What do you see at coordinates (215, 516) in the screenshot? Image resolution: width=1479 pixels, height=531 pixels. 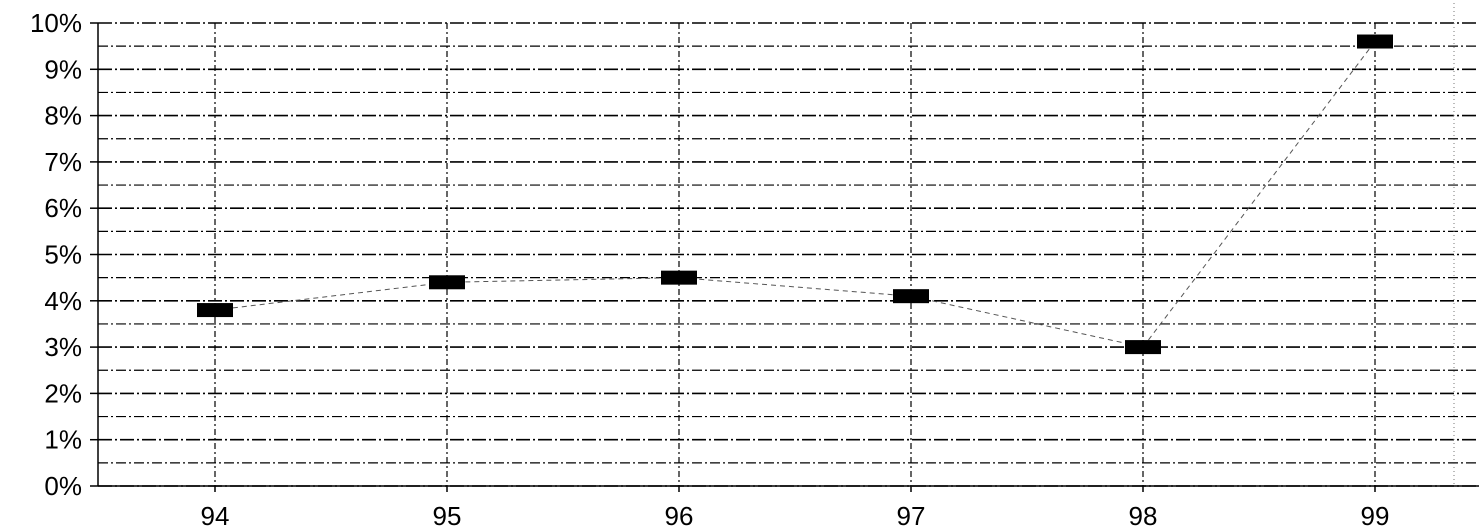 I see `x-tick-label-0: 94` at bounding box center [215, 516].